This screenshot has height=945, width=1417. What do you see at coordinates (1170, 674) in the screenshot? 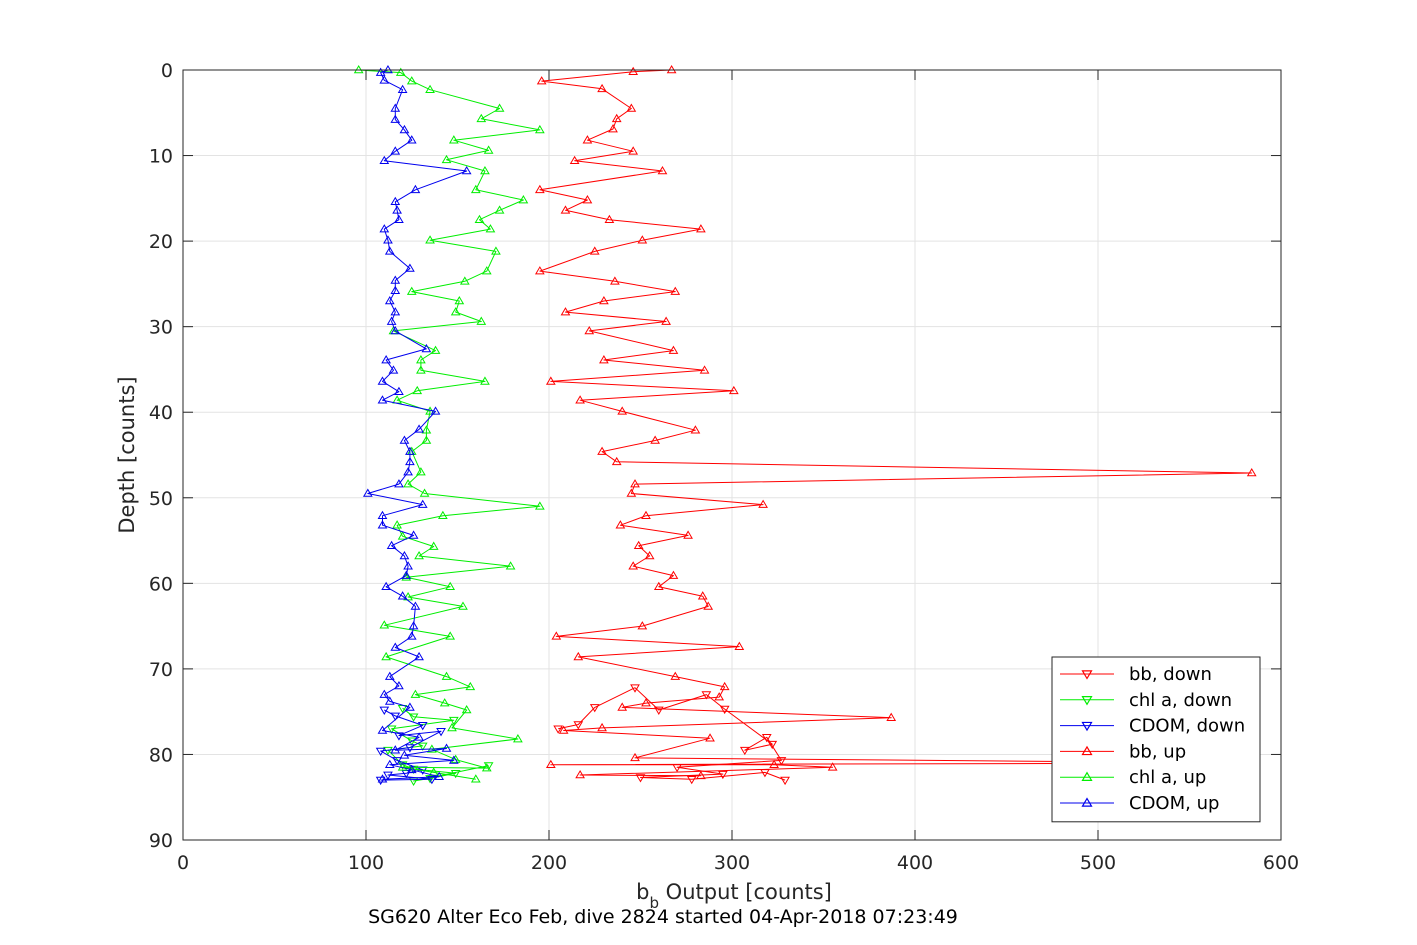
I see `legend-label: bb, down` at bounding box center [1170, 674].